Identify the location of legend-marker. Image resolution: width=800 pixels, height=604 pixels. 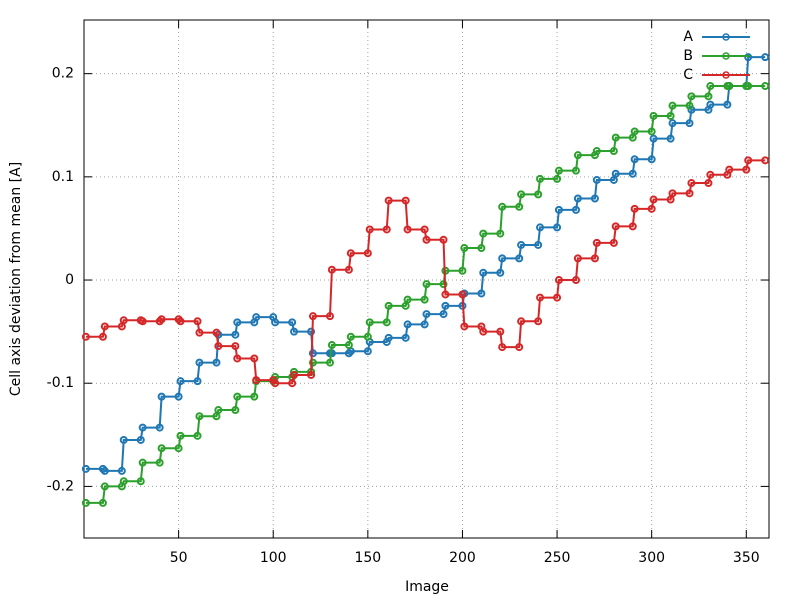
(726, 75).